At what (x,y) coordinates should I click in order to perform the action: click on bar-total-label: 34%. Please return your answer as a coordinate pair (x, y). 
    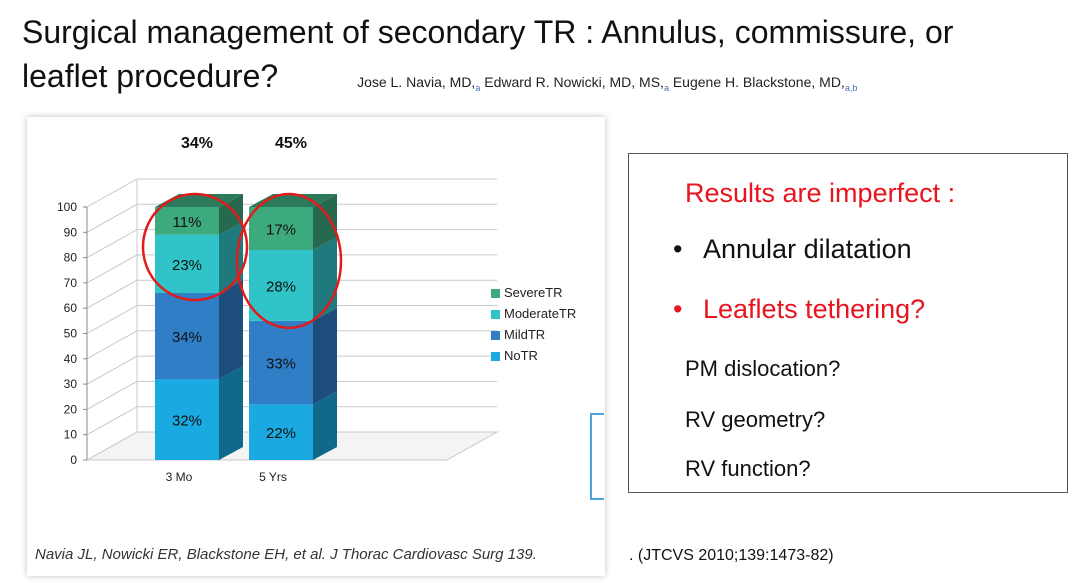
    Looking at the image, I should click on (197, 143).